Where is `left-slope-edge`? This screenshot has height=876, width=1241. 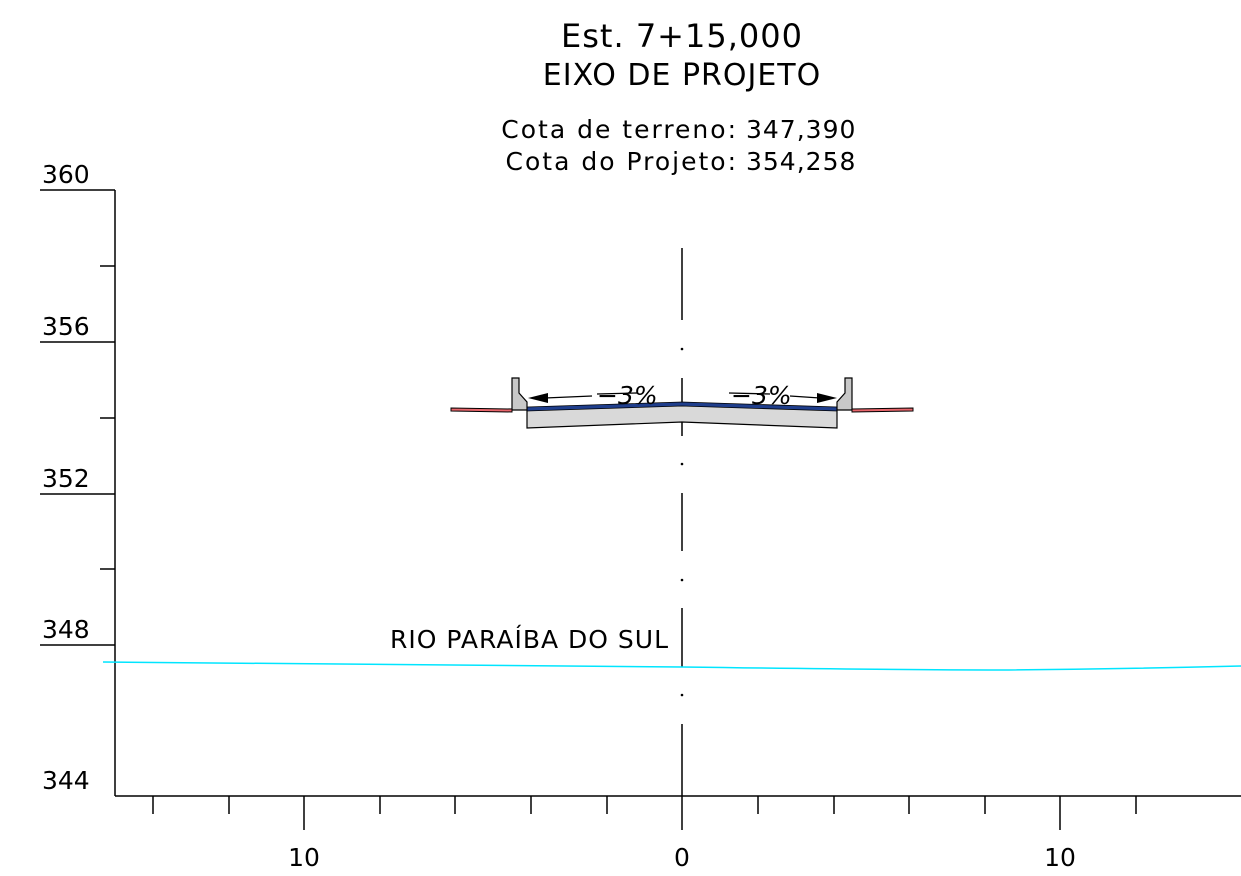 left-slope-edge is located at coordinates (481, 410).